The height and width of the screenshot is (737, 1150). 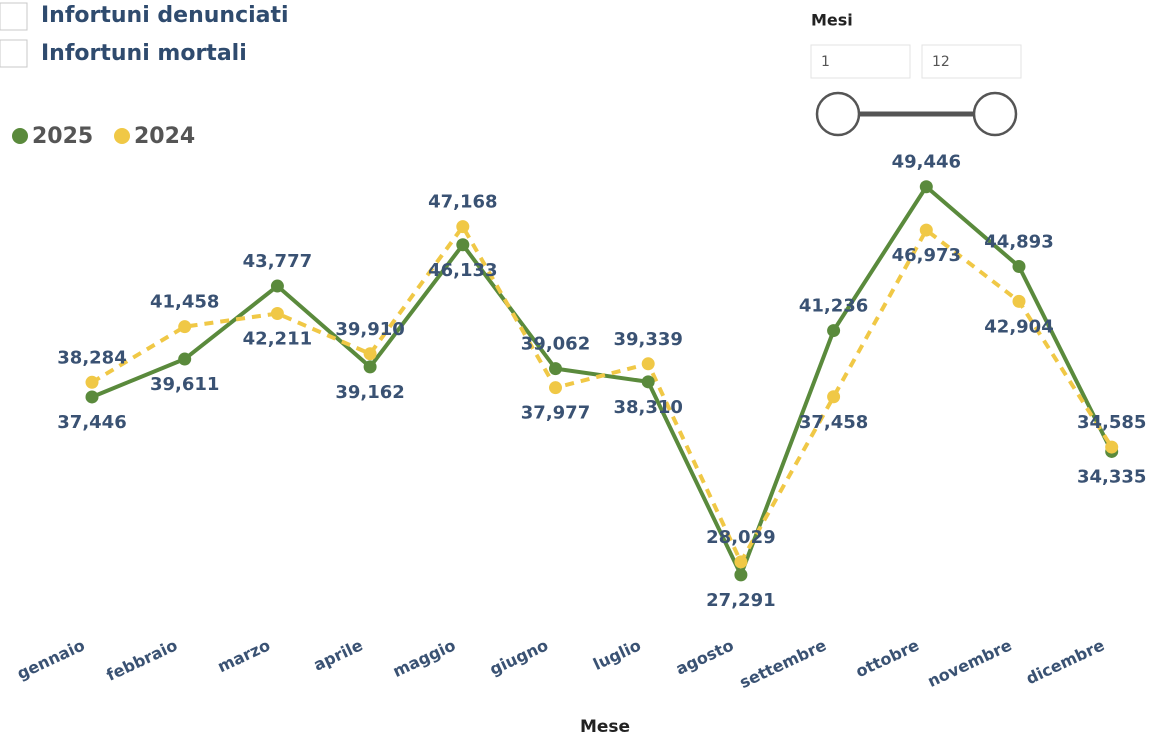 What do you see at coordinates (144, 53) in the screenshot?
I see `filter-option: Infortuni mortali` at bounding box center [144, 53].